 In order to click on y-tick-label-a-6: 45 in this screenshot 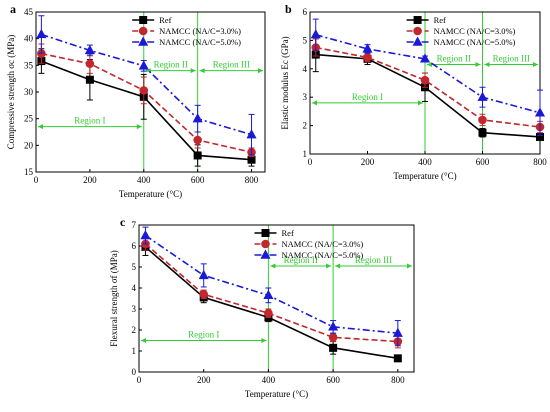, I will do `click(29, 12)`.